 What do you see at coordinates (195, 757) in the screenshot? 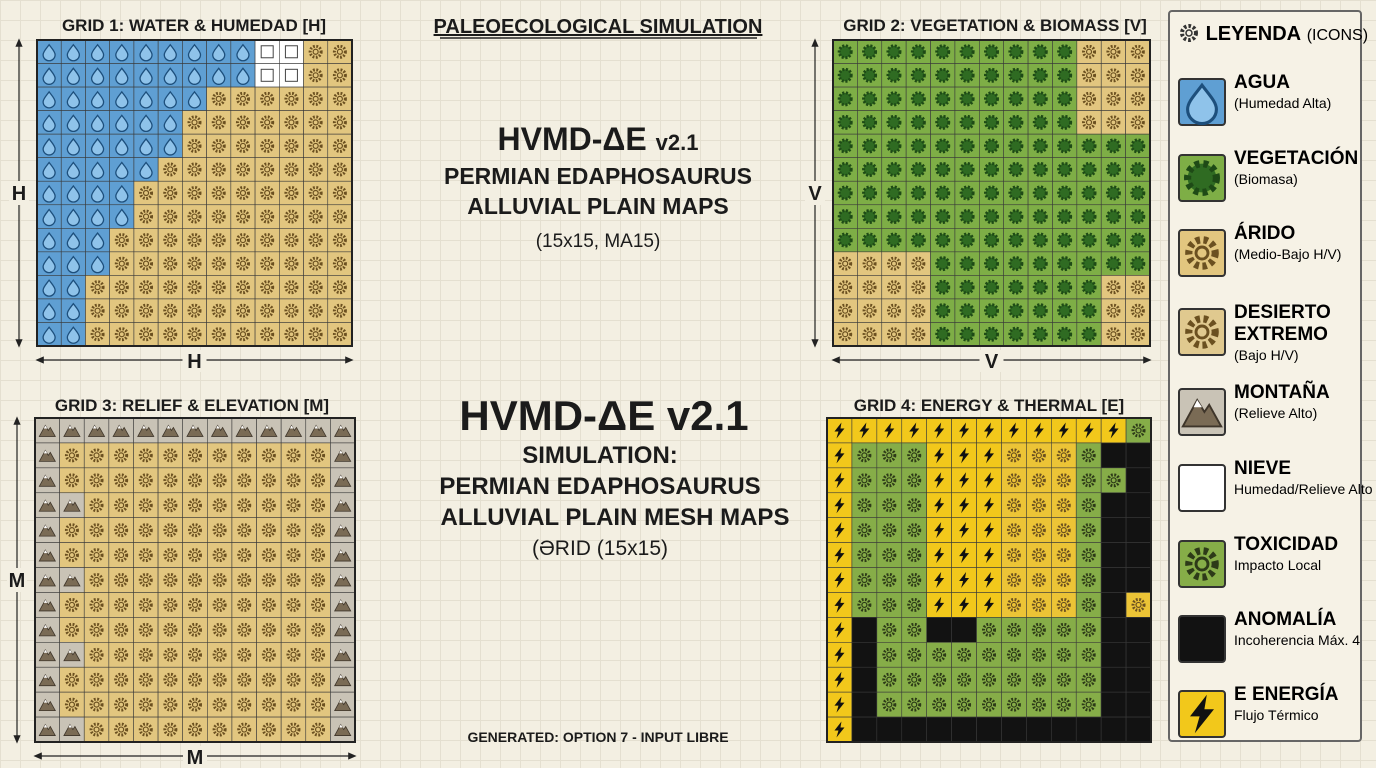
I see `axis-label-bg` at bounding box center [195, 757].